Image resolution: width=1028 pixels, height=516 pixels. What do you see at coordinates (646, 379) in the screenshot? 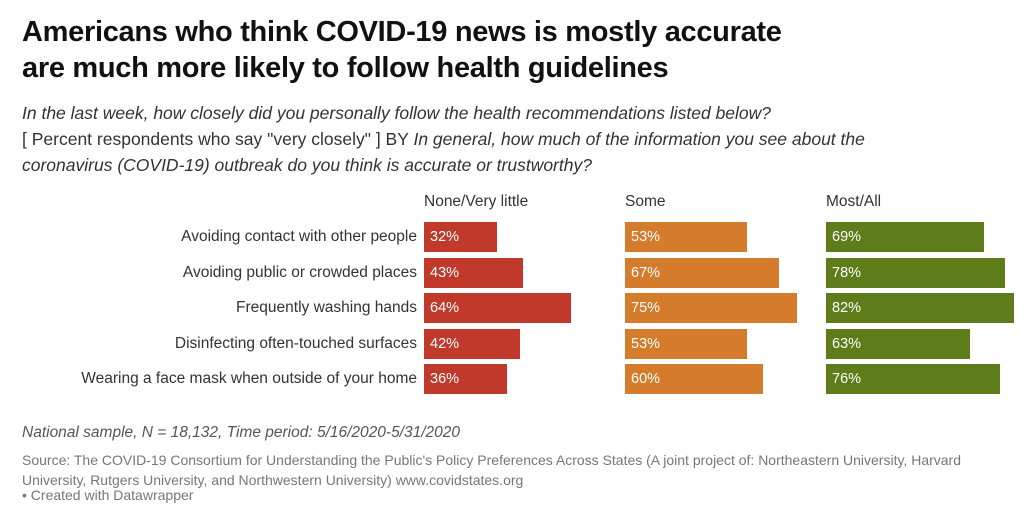
I see `bar-value-label-1-4: 60%` at bounding box center [646, 379].